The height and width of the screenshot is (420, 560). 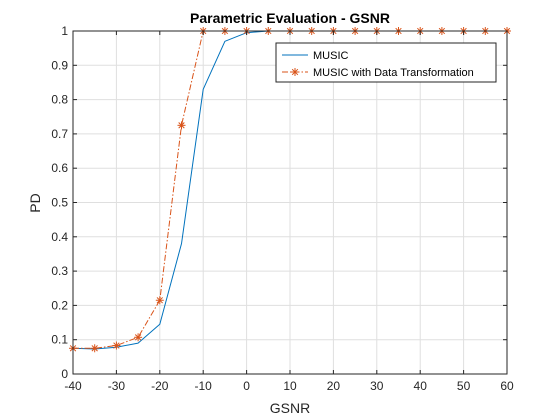 I want to click on x-tick-label: 40, so click(x=421, y=386).